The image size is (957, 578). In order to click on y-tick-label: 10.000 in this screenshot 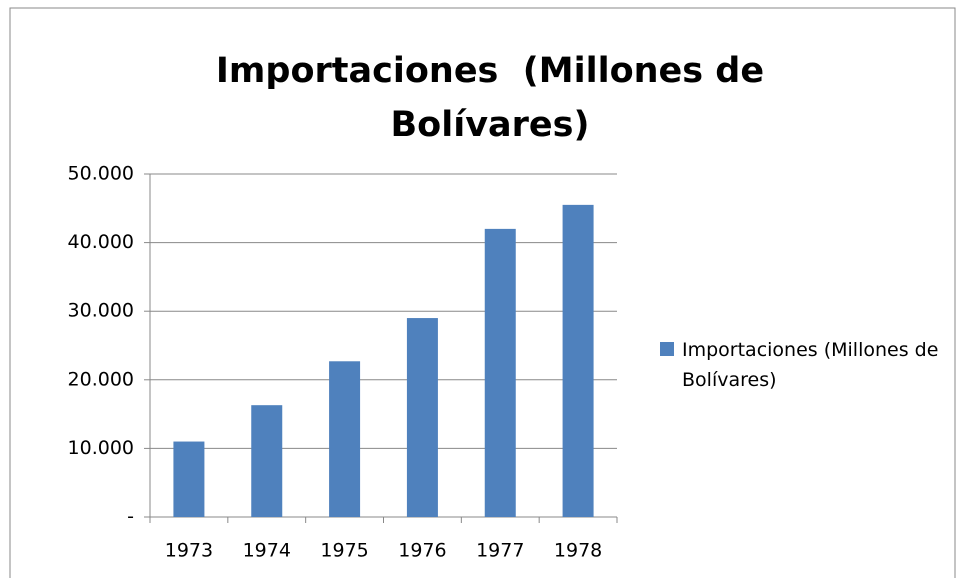, I will do `click(101, 448)`.